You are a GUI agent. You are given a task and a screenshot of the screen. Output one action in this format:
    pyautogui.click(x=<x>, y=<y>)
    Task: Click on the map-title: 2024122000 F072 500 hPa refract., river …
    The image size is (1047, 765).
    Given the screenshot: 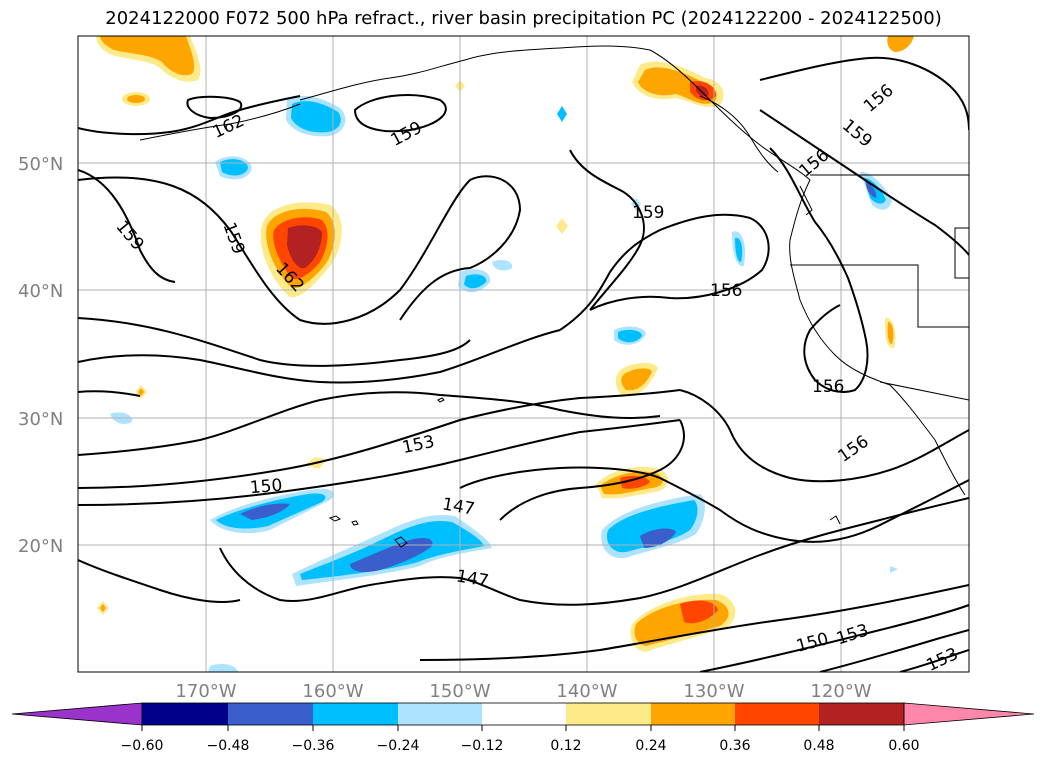 What is the action you would take?
    pyautogui.click(x=523, y=18)
    